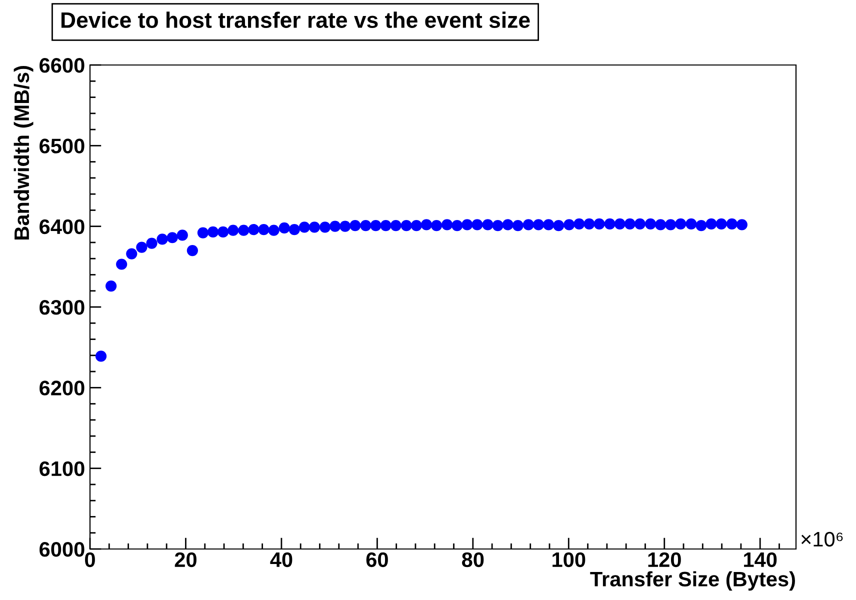  What do you see at coordinates (185, 560) in the screenshot?
I see `x-tick-label: 20` at bounding box center [185, 560].